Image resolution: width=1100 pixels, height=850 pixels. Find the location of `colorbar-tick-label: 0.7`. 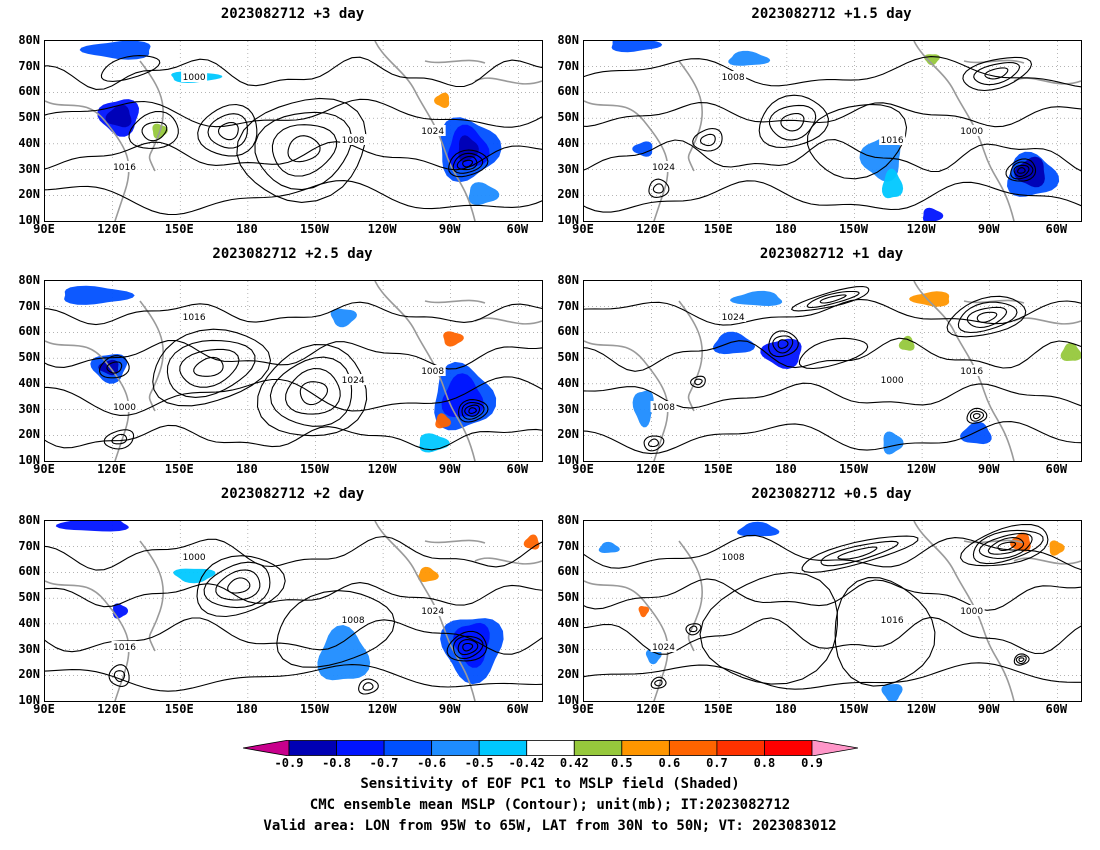

colorbar-tick-label: 0.7 is located at coordinates (717, 763).